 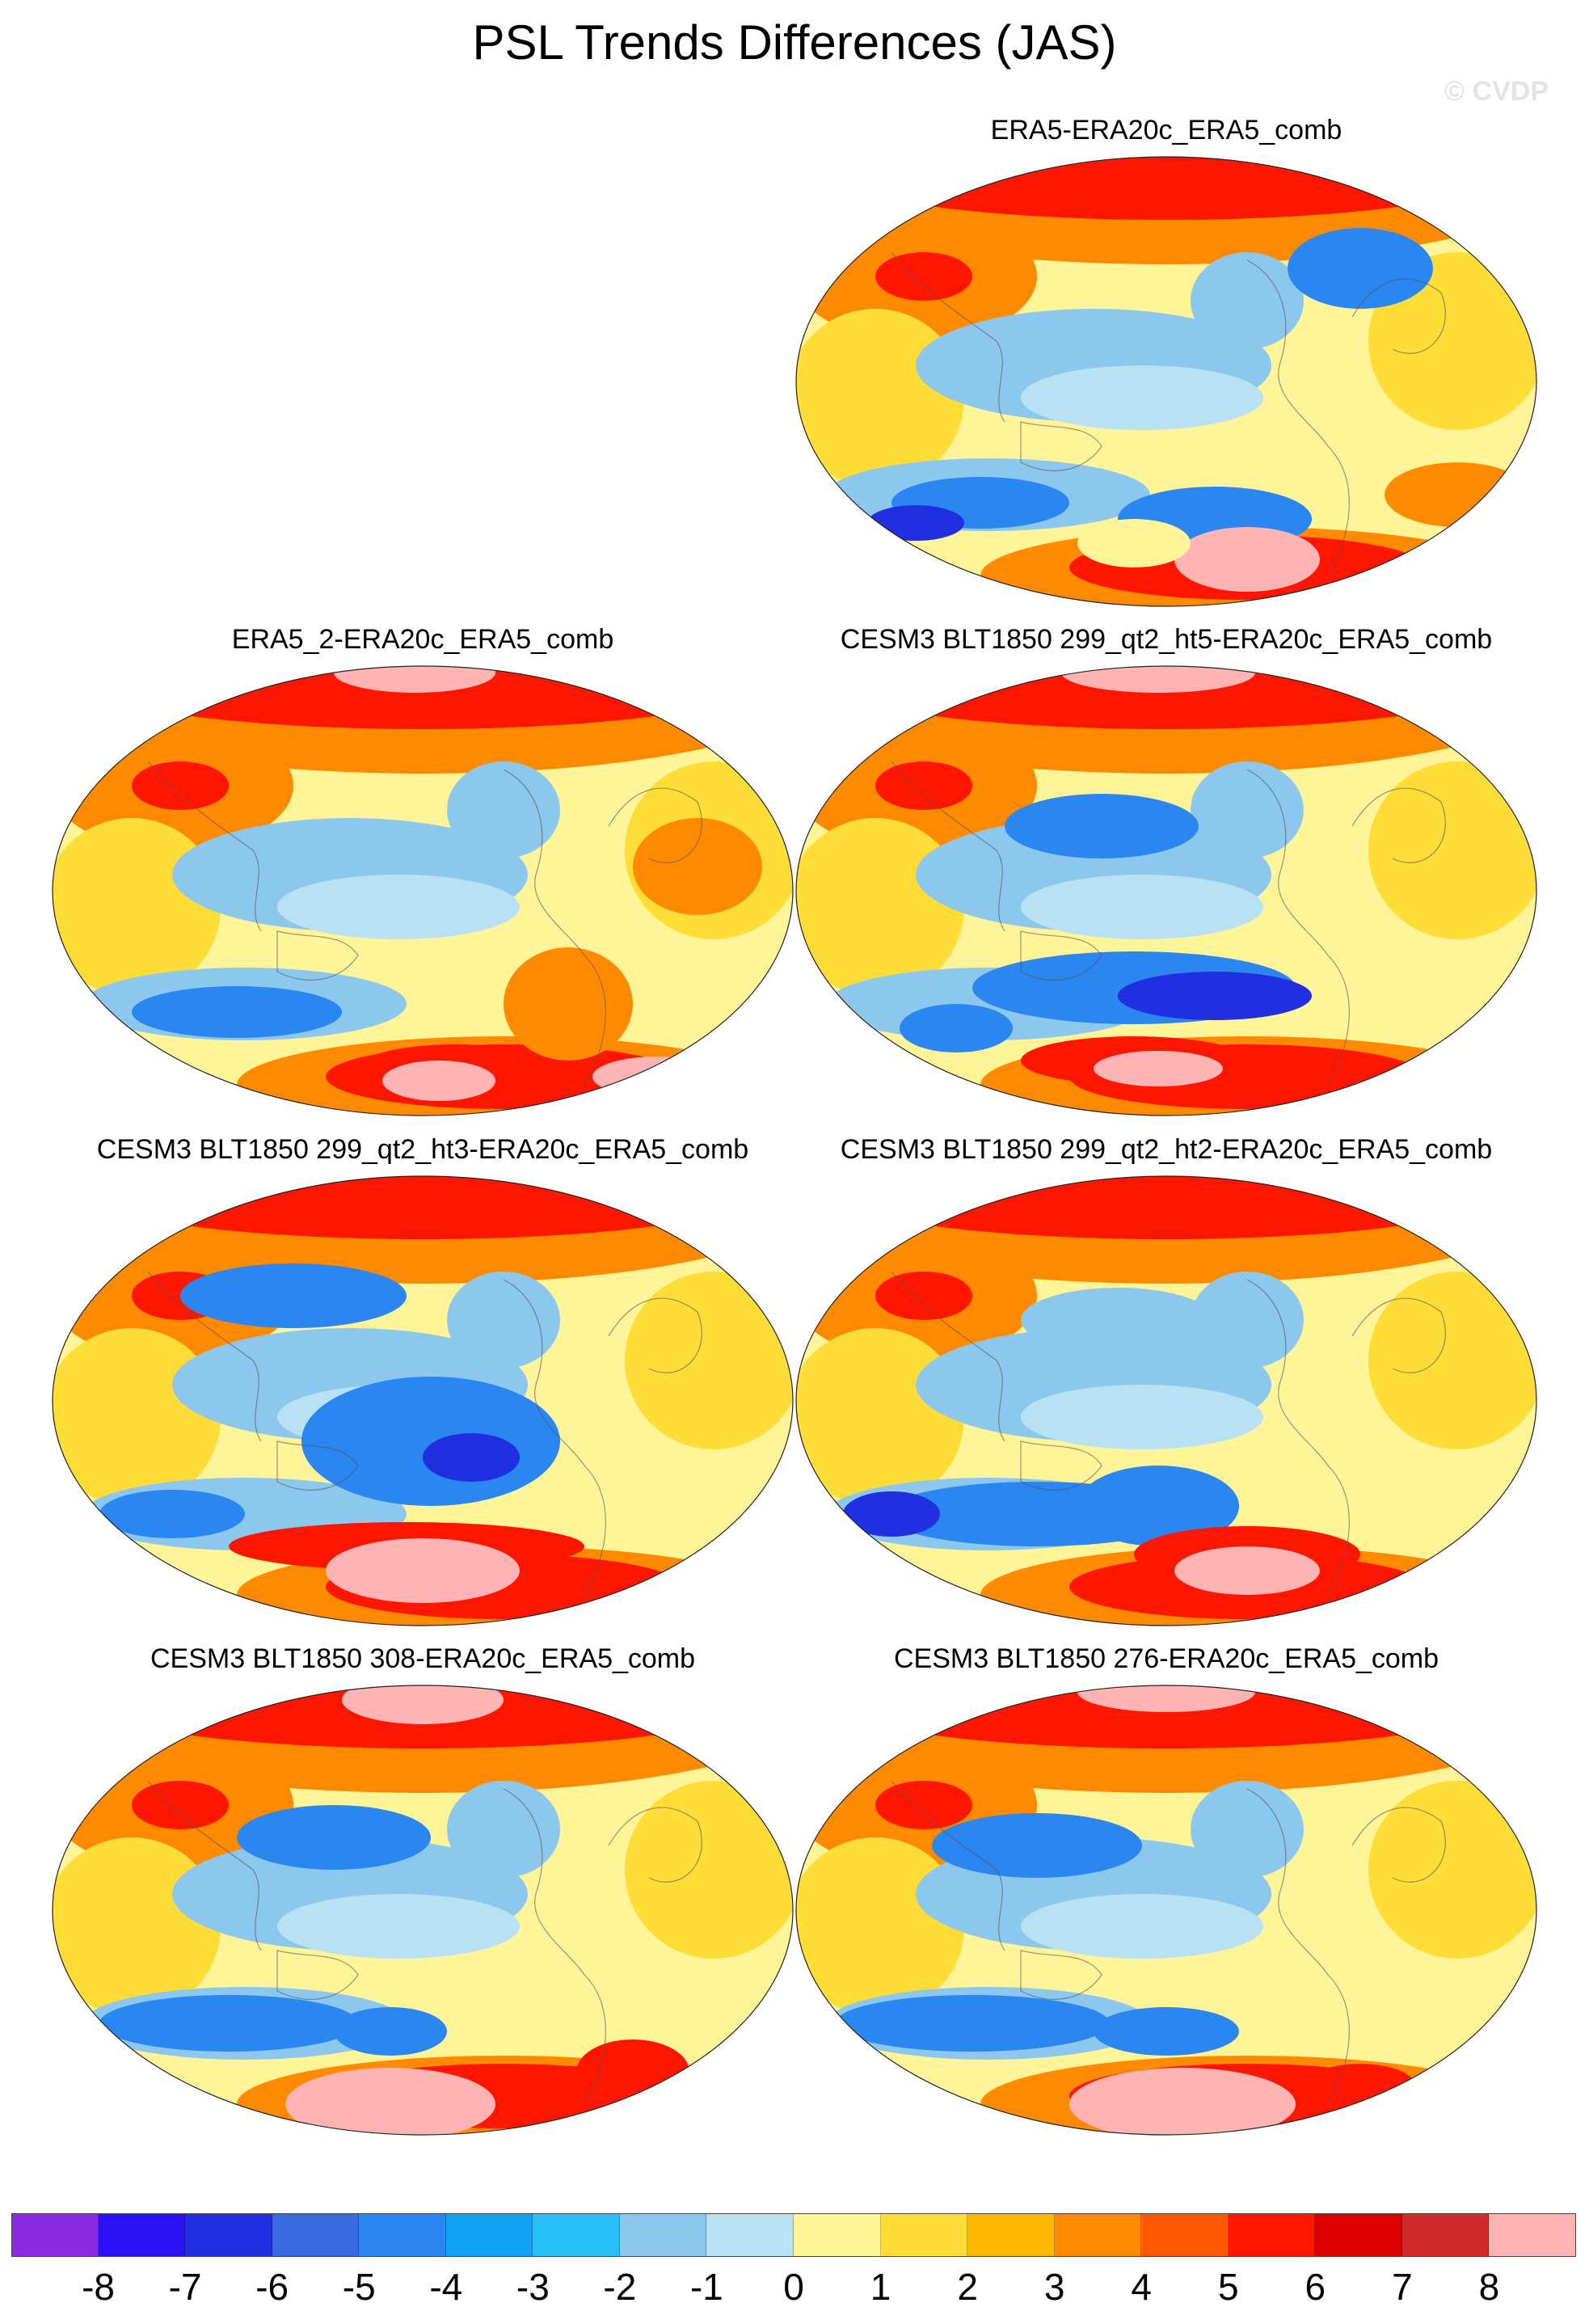 I want to click on colorbar-tick-label: 7, so click(x=1402, y=2287).